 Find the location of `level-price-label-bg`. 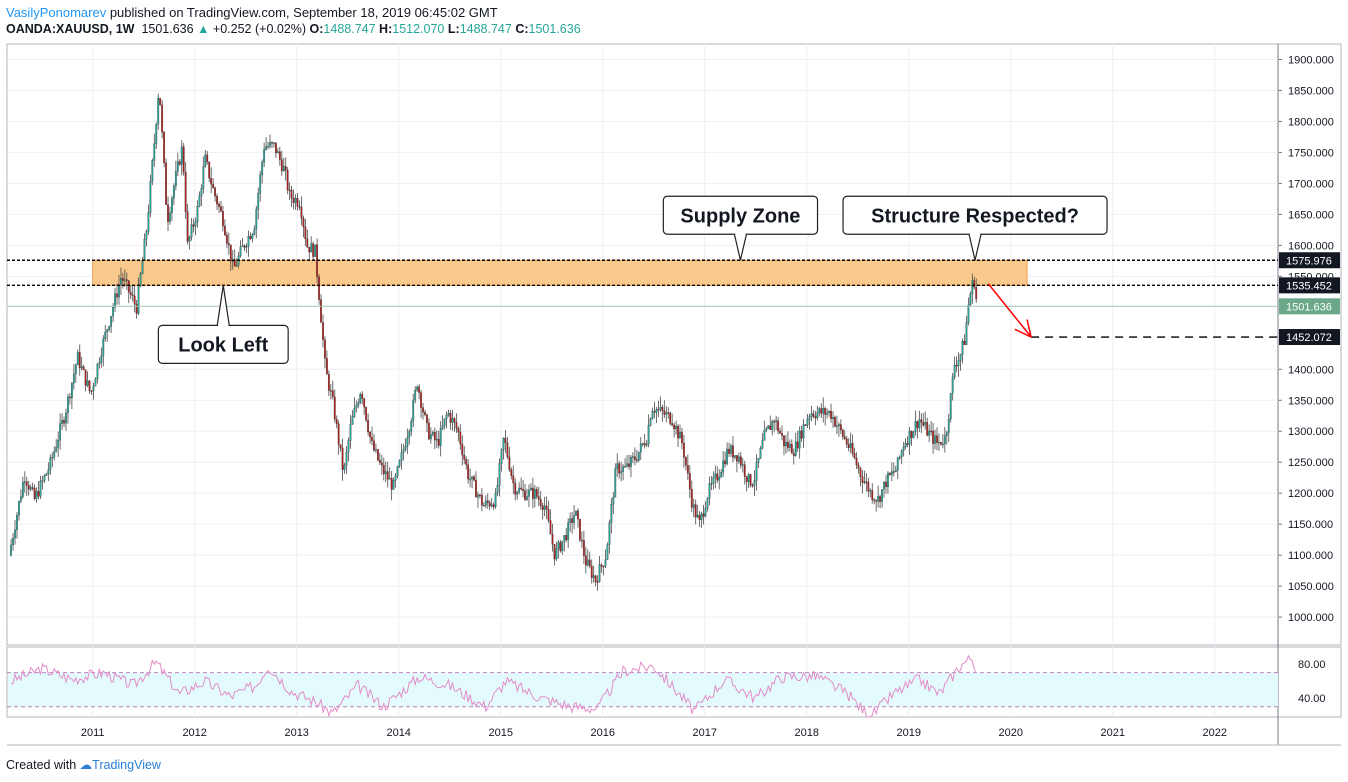

level-price-label-bg is located at coordinates (1309, 285).